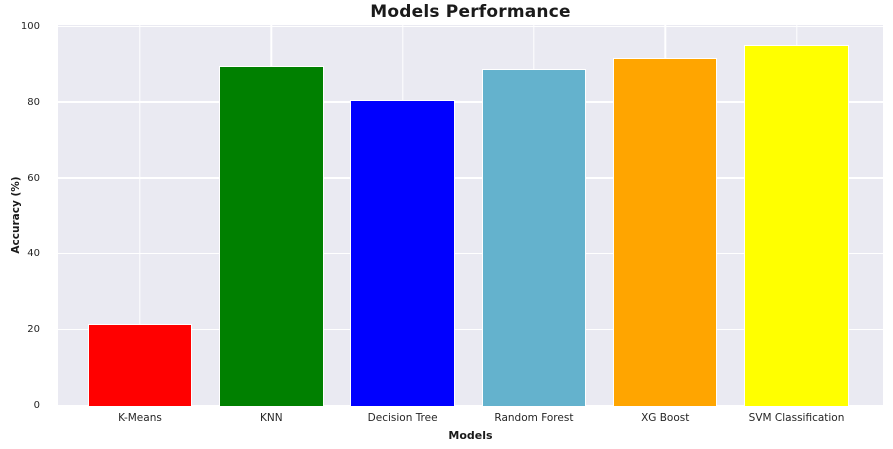 Image resolution: width=893 pixels, height=449 pixels. What do you see at coordinates (796, 225) in the screenshot?
I see `bar-svm-classification` at bounding box center [796, 225].